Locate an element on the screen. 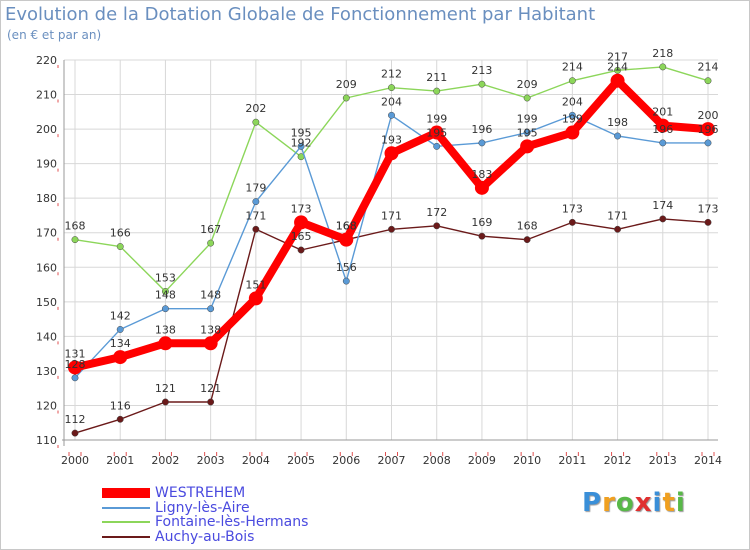  data-label: 172 is located at coordinates (436, 212).